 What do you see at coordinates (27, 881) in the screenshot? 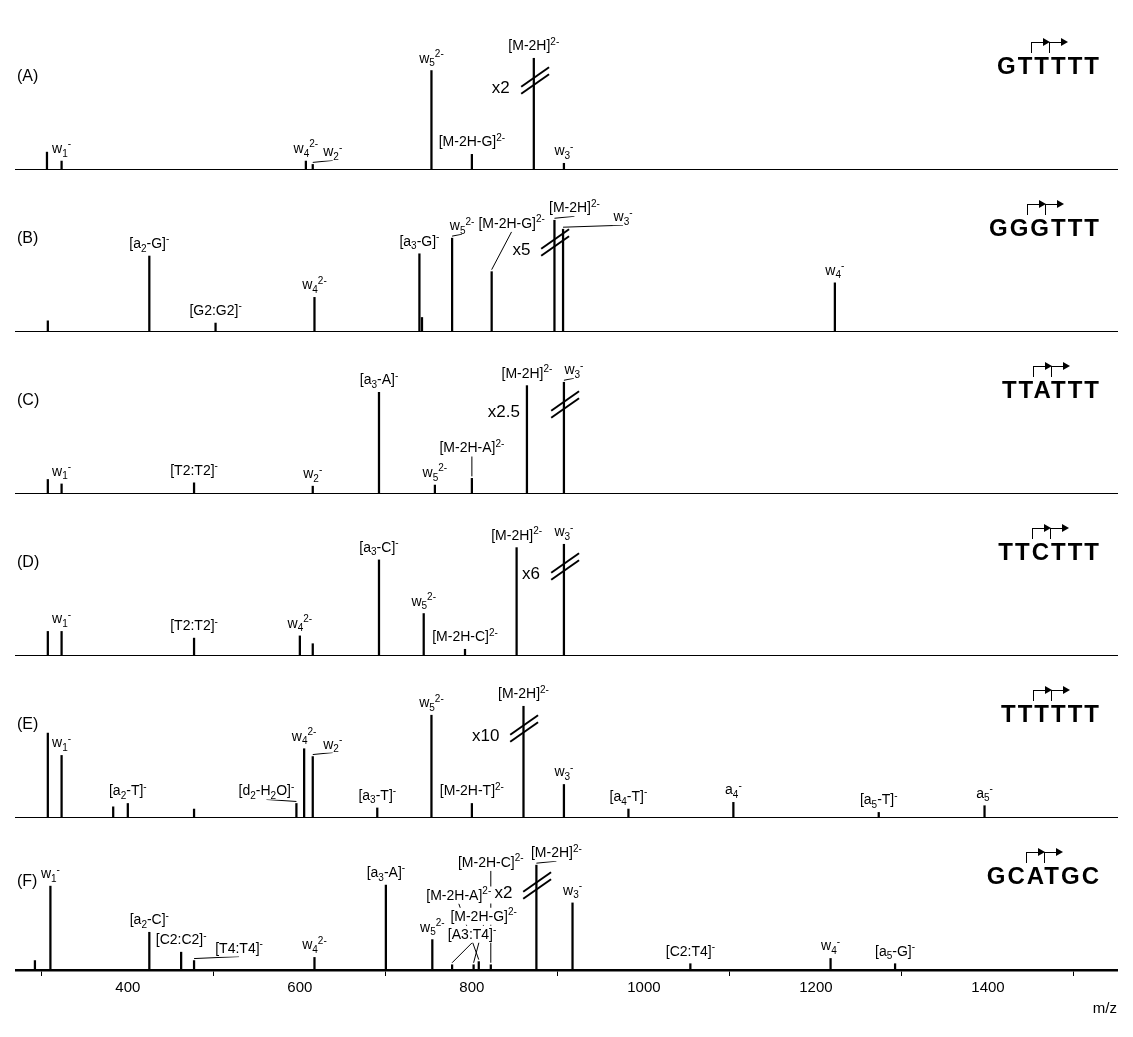
I see `annotation: (F)` at bounding box center [27, 881].